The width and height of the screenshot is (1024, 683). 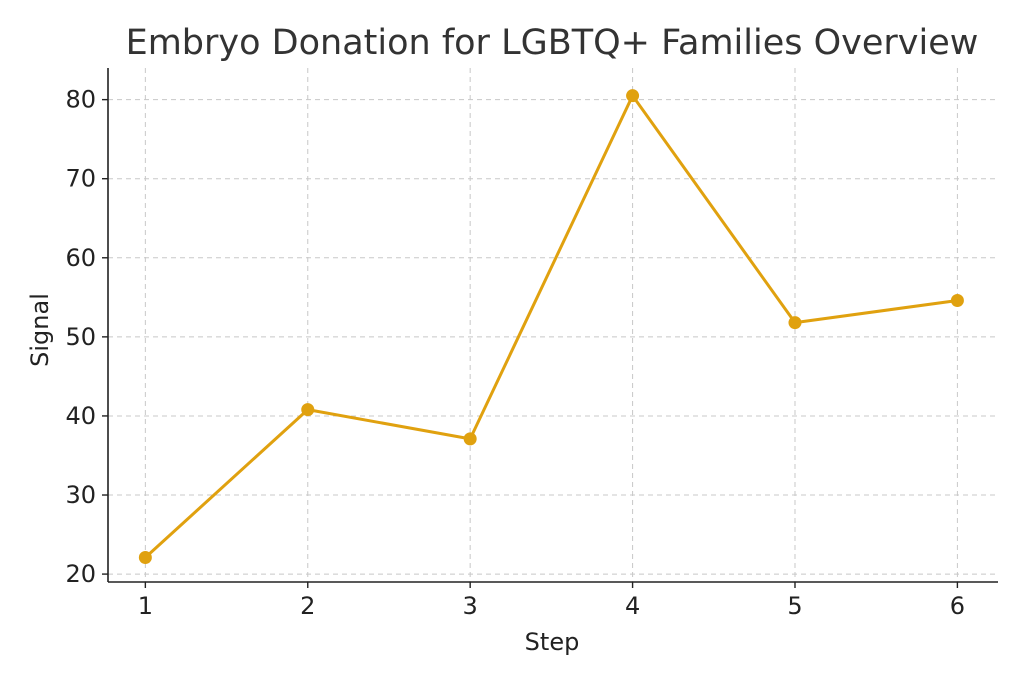 What do you see at coordinates (80, 100) in the screenshot?
I see `y-tick-label: 80` at bounding box center [80, 100].